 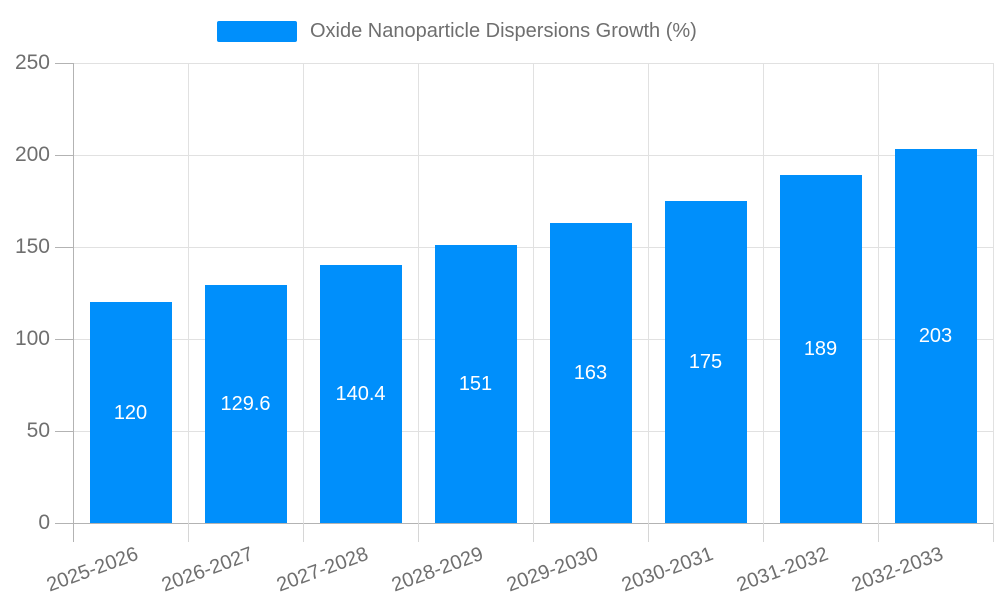 What do you see at coordinates (38, 430) in the screenshot?
I see `y-axis-tick-label: 50` at bounding box center [38, 430].